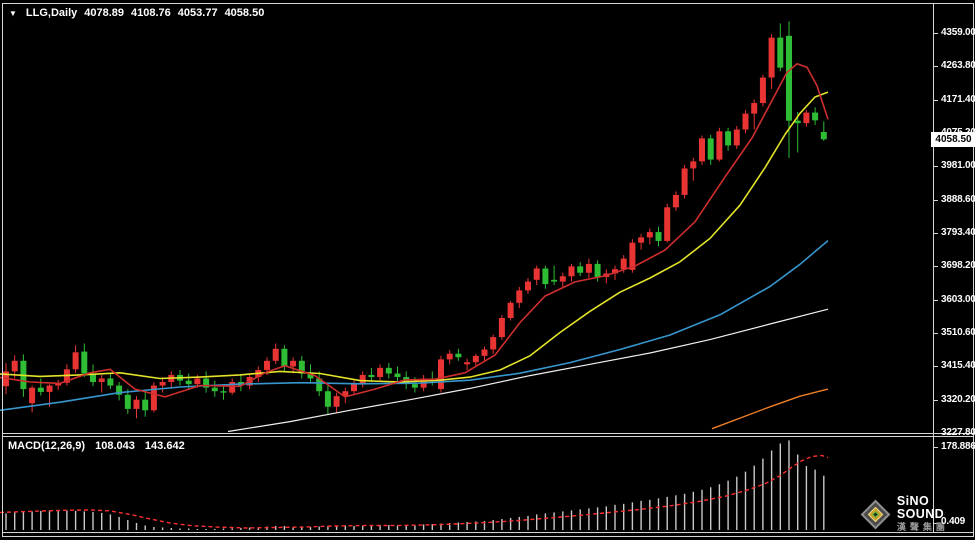  Describe the element at coordinates (958, 446) in the screenshot. I see `macd-max-label: 178.886` at that location.